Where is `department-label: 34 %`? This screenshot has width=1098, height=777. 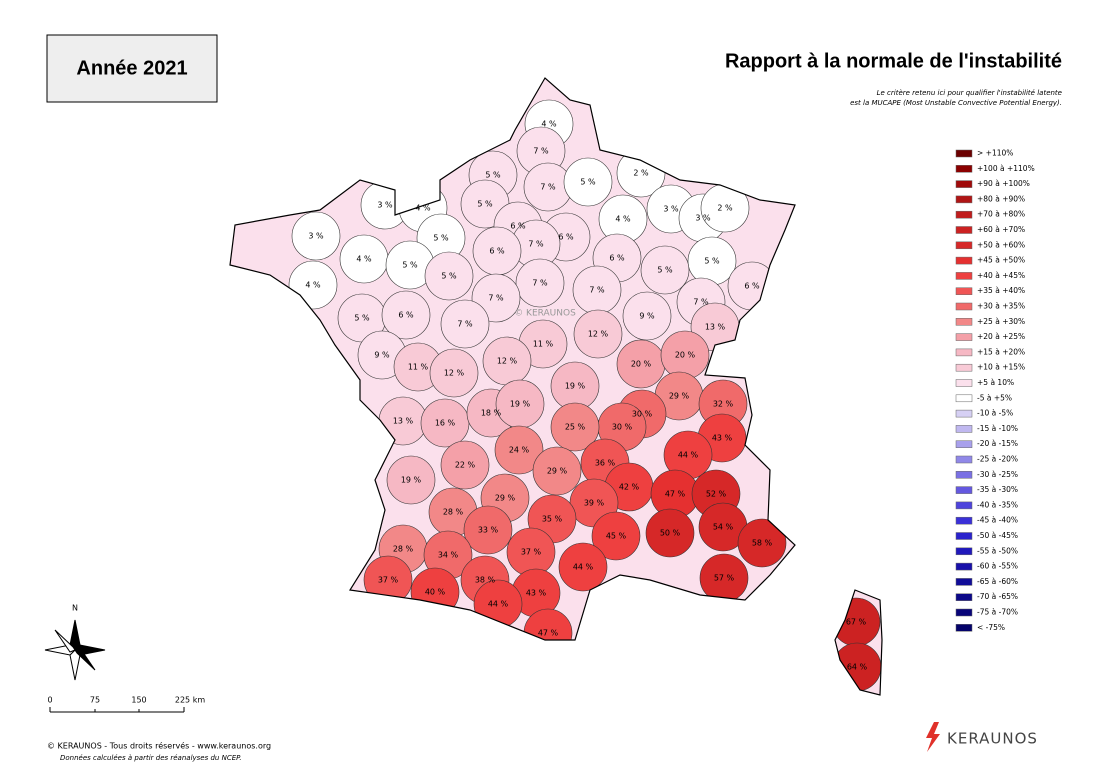 department-label: 34 % is located at coordinates (448, 555).